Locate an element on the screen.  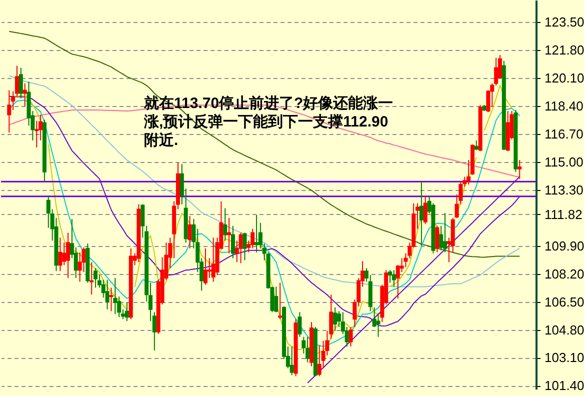
y-tick-label: 123.50 is located at coordinates (564, 22).